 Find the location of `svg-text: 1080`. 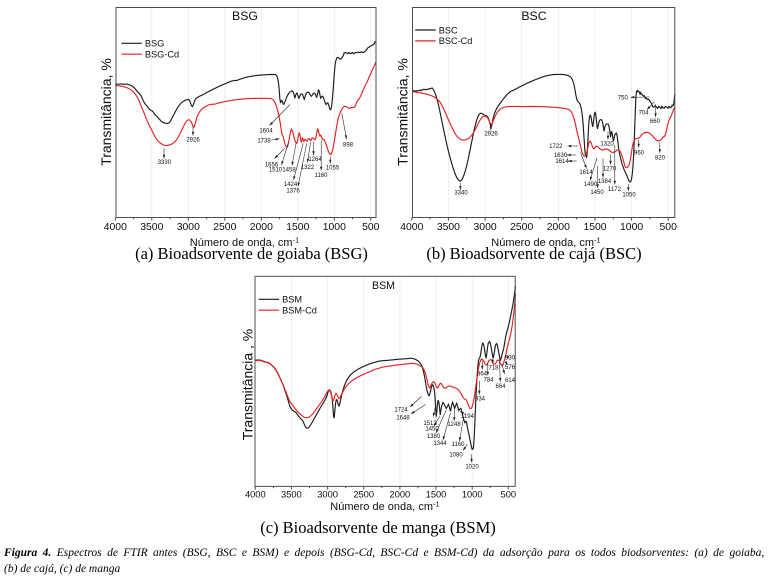

svg-text: 1080 is located at coordinates (456, 456).